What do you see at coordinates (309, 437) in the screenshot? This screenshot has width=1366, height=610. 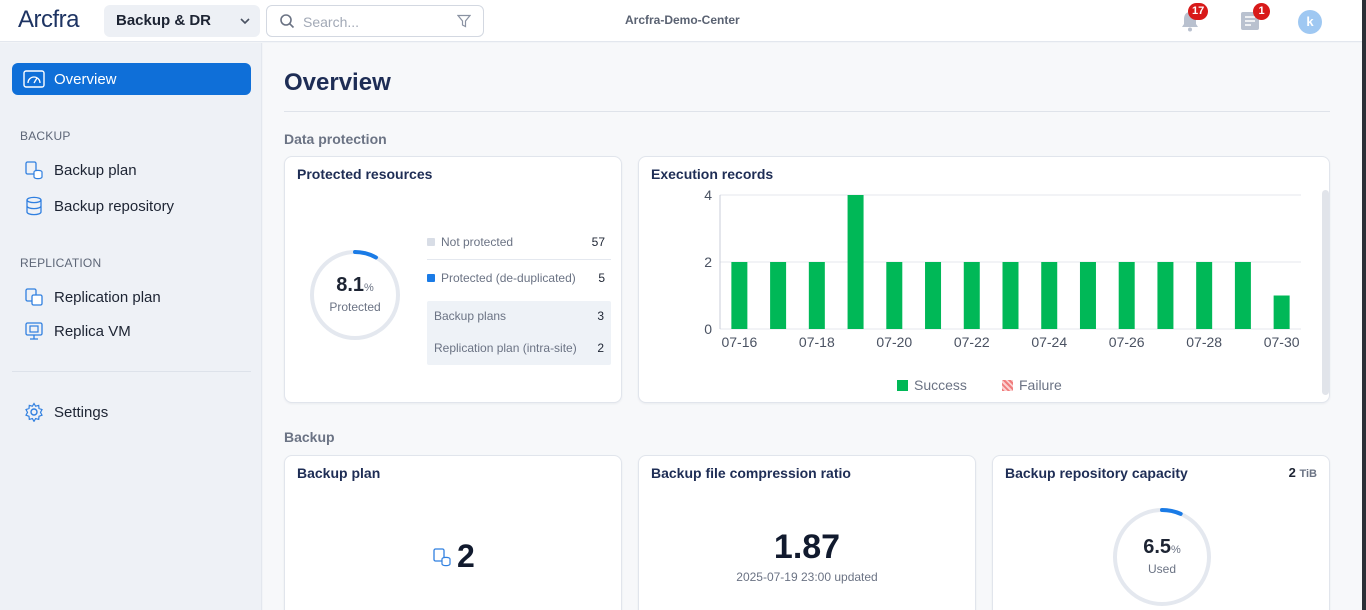 I see `section-backup: Backup` at bounding box center [309, 437].